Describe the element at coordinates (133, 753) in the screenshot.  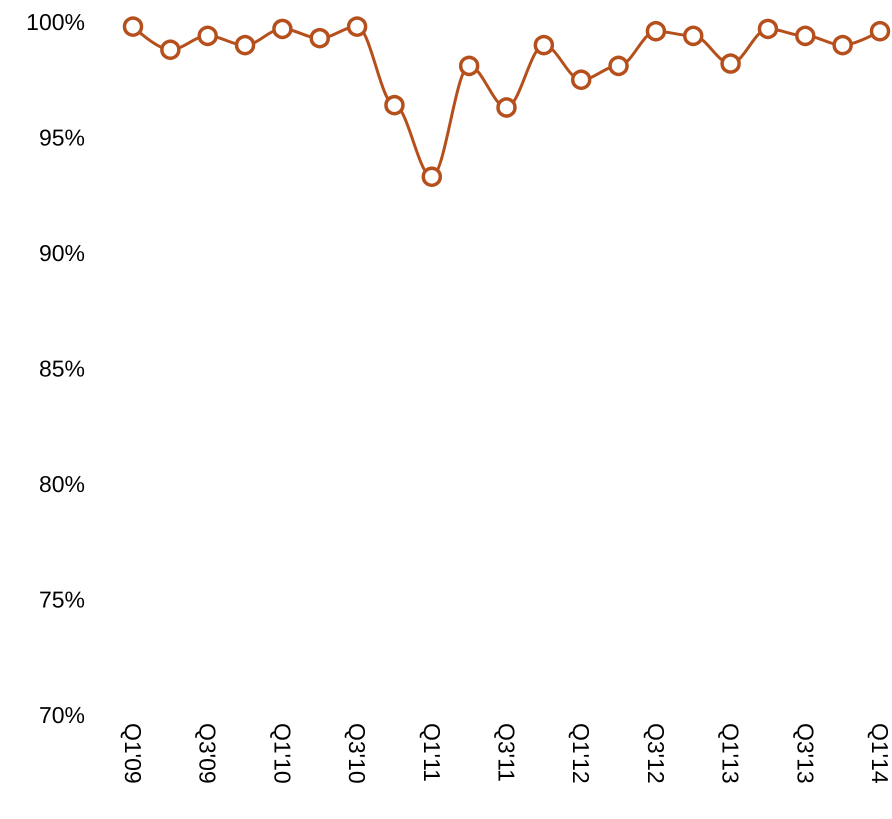
I see `x-tick-label: Q1'09` at that location.